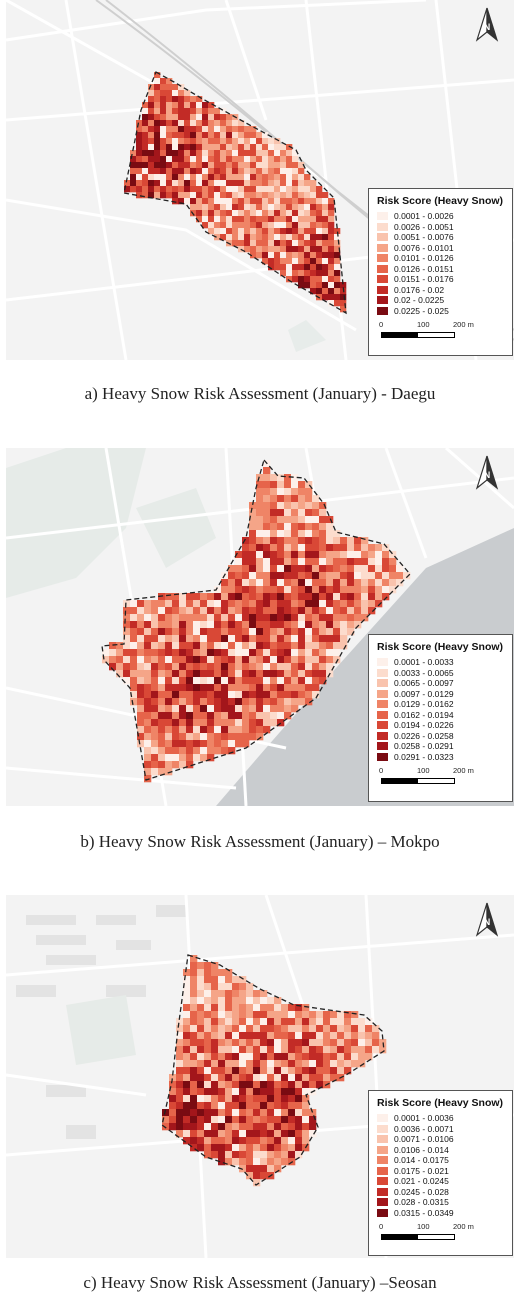  I want to click on svg-text: N, so click(487, 475).